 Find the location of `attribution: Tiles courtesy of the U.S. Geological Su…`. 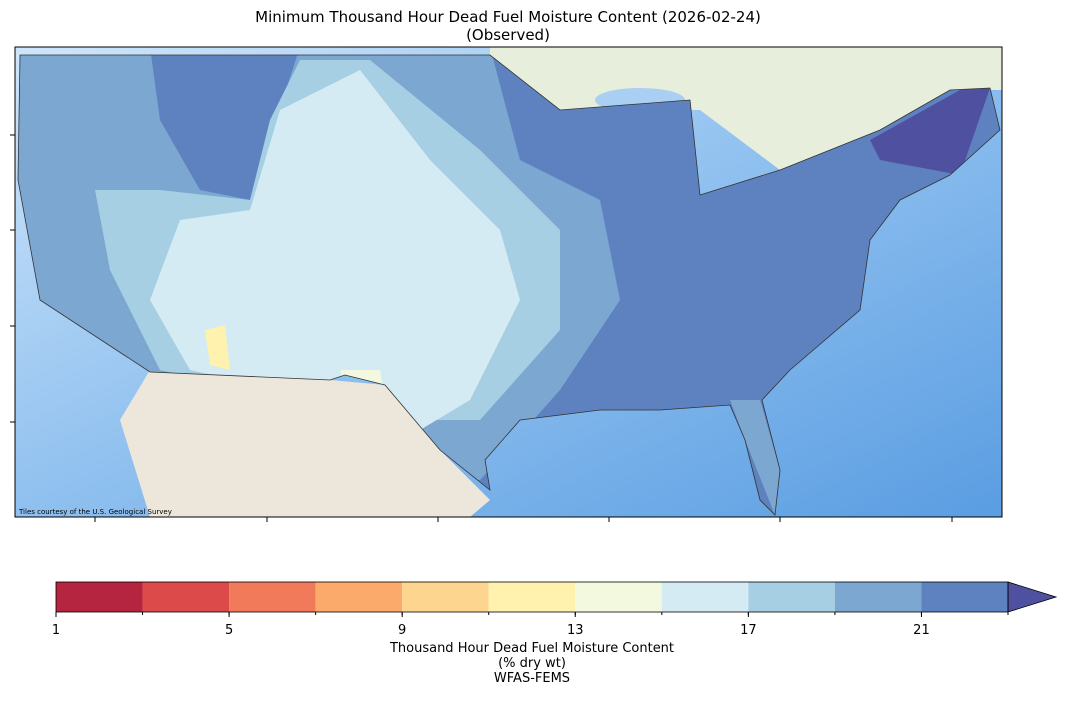

attribution: Tiles courtesy of the U.S. Geological Su… is located at coordinates (95, 512).